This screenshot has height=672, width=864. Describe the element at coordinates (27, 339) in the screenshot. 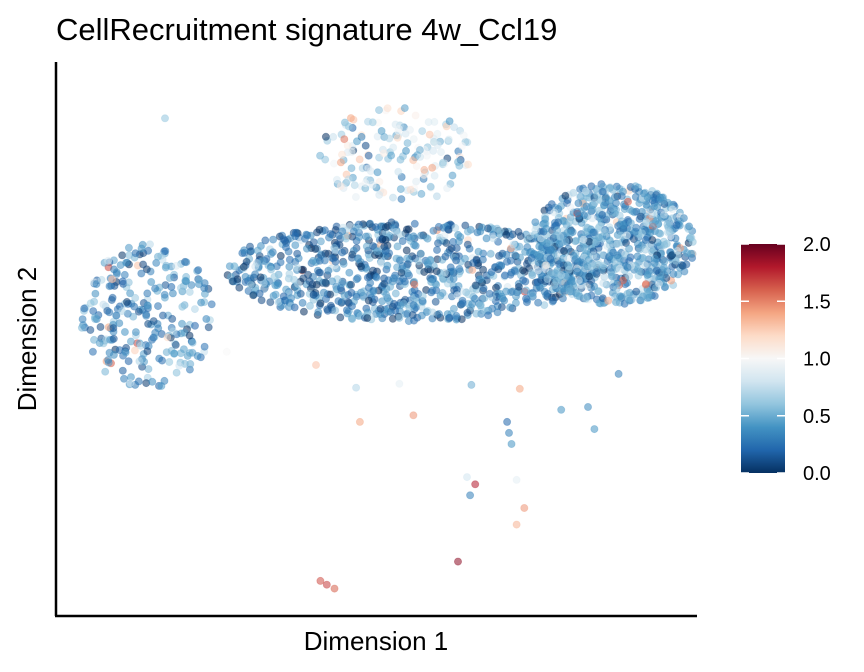

I see `y-axis-label: Dimension 2` at that location.